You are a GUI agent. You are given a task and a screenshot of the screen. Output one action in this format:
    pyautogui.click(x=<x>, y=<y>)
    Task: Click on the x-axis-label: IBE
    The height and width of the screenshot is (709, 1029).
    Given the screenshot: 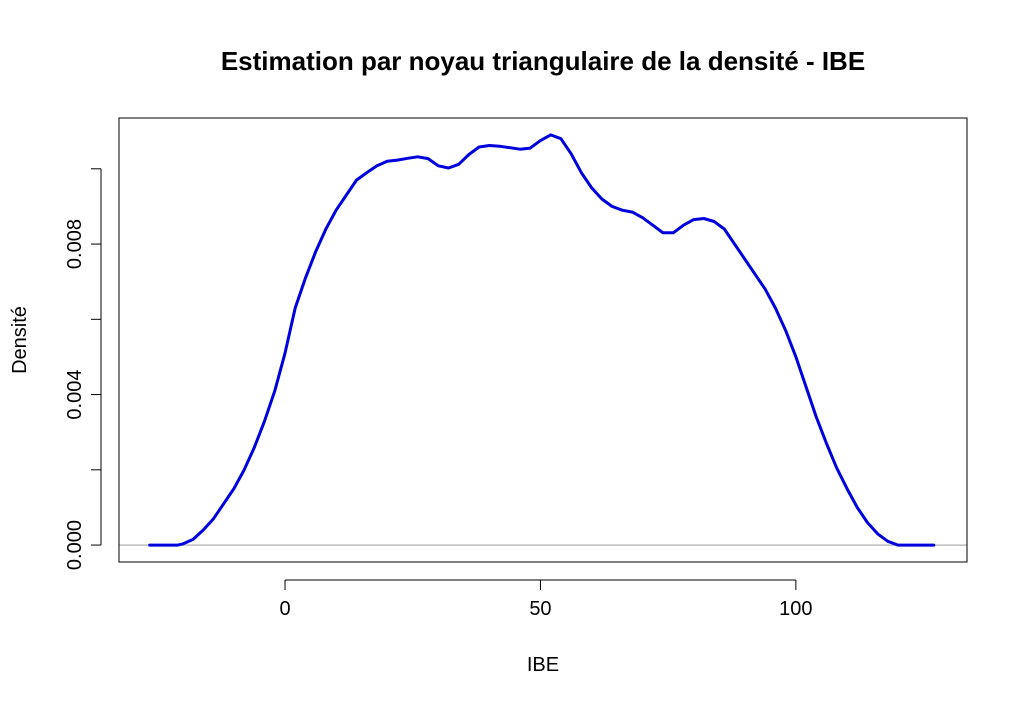 What is the action you would take?
    pyautogui.click(x=543, y=665)
    